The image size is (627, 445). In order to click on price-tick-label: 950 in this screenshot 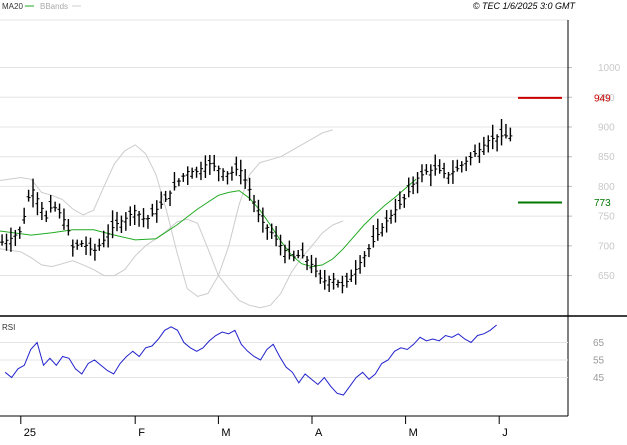, I will do `click(606, 98)`.